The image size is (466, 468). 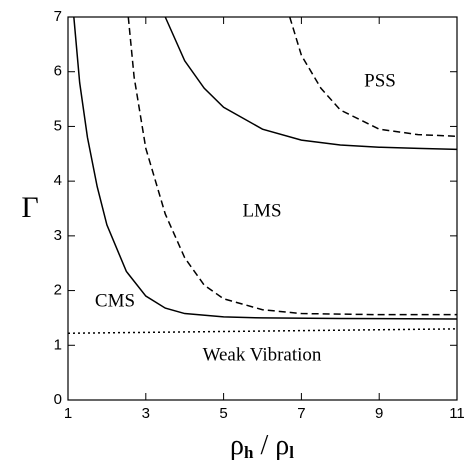 What do you see at coordinates (301, 413) in the screenshot?
I see `x-tick-label: 7` at bounding box center [301, 413].